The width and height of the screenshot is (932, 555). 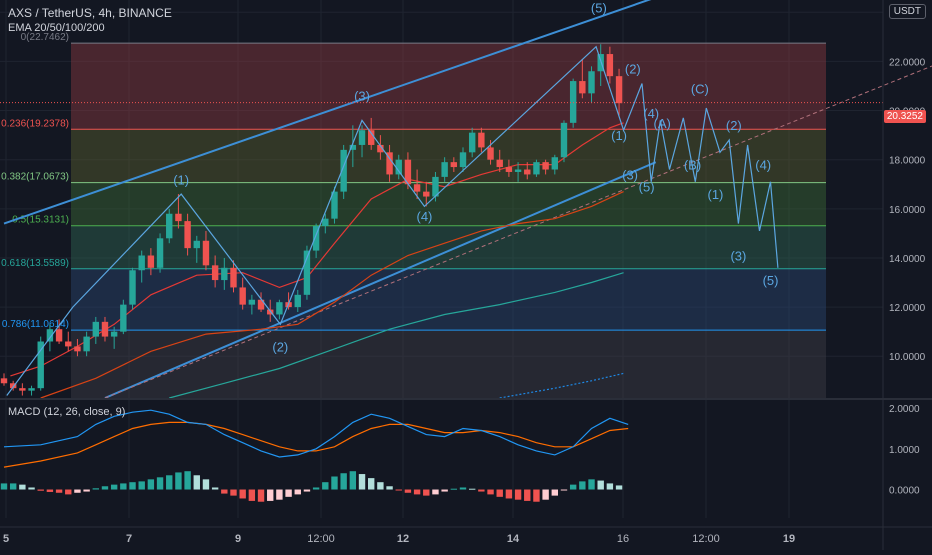 I want to click on price-tick-label: 18.0000, so click(x=907, y=161).